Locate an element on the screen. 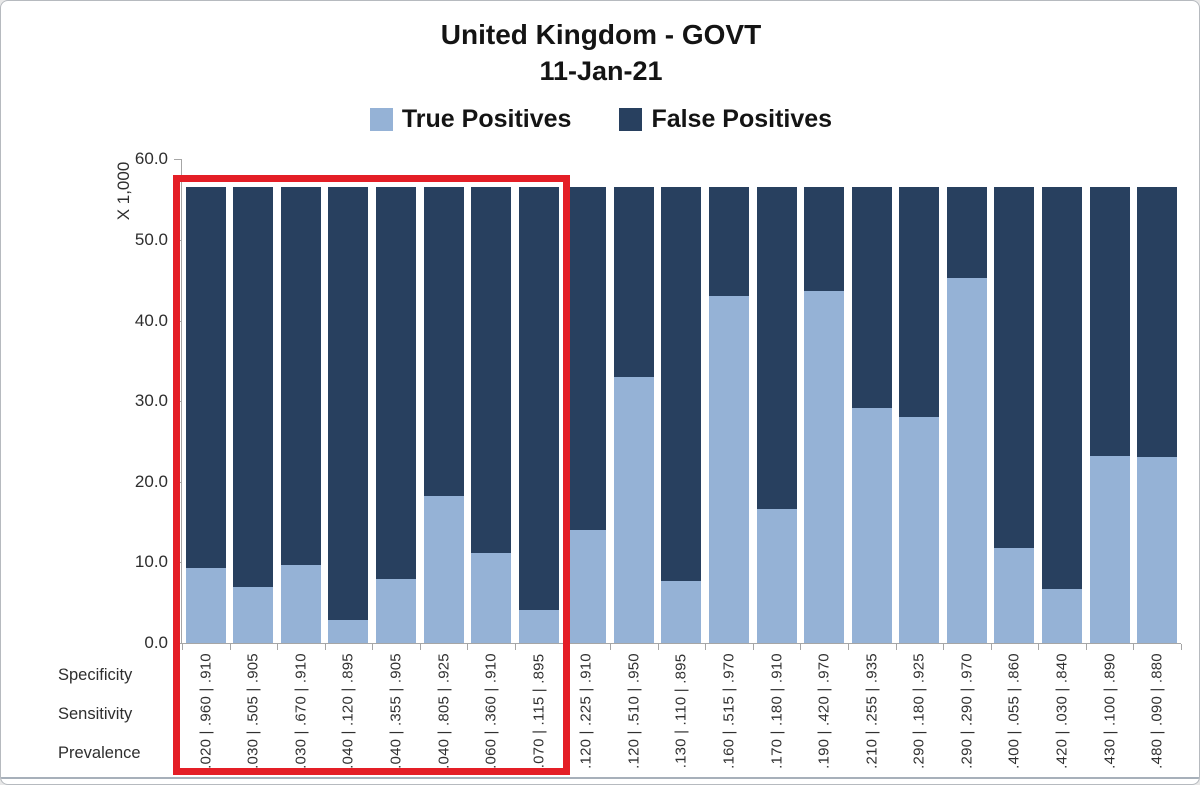 The width and height of the screenshot is (1200, 785). legend-label-false-positives: False Positives is located at coordinates (742, 119).